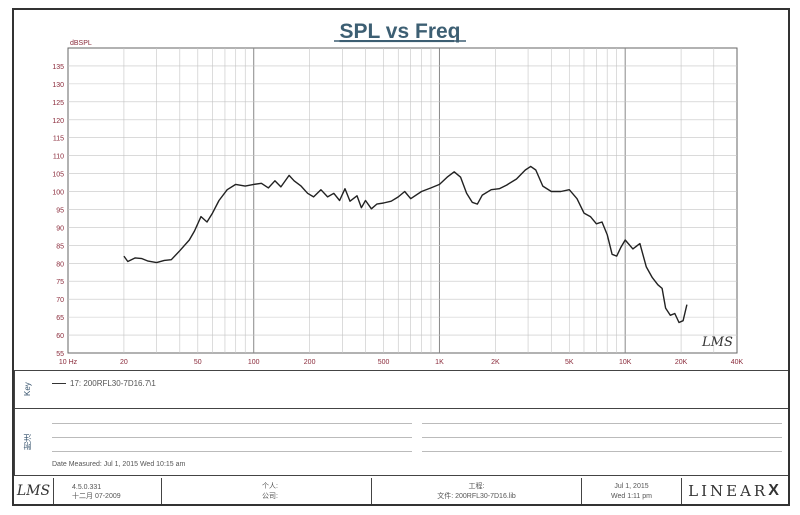 The image size is (800, 515). What do you see at coordinates (58, 175) in the screenshot?
I see `y-tick-label: 105` at bounding box center [58, 175].